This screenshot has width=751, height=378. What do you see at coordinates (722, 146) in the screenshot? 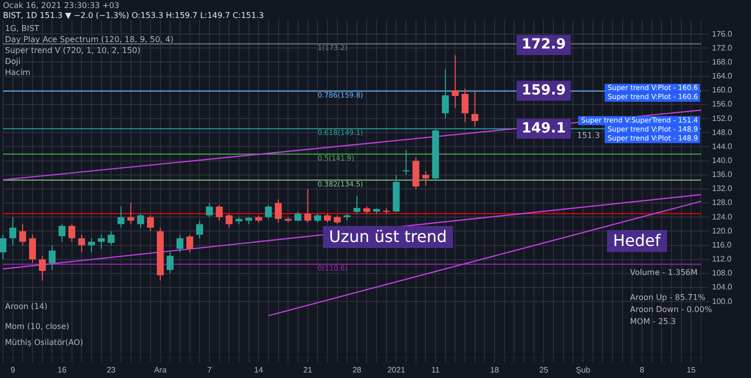
I see `y-tick-label: 144.0` at bounding box center [722, 146].